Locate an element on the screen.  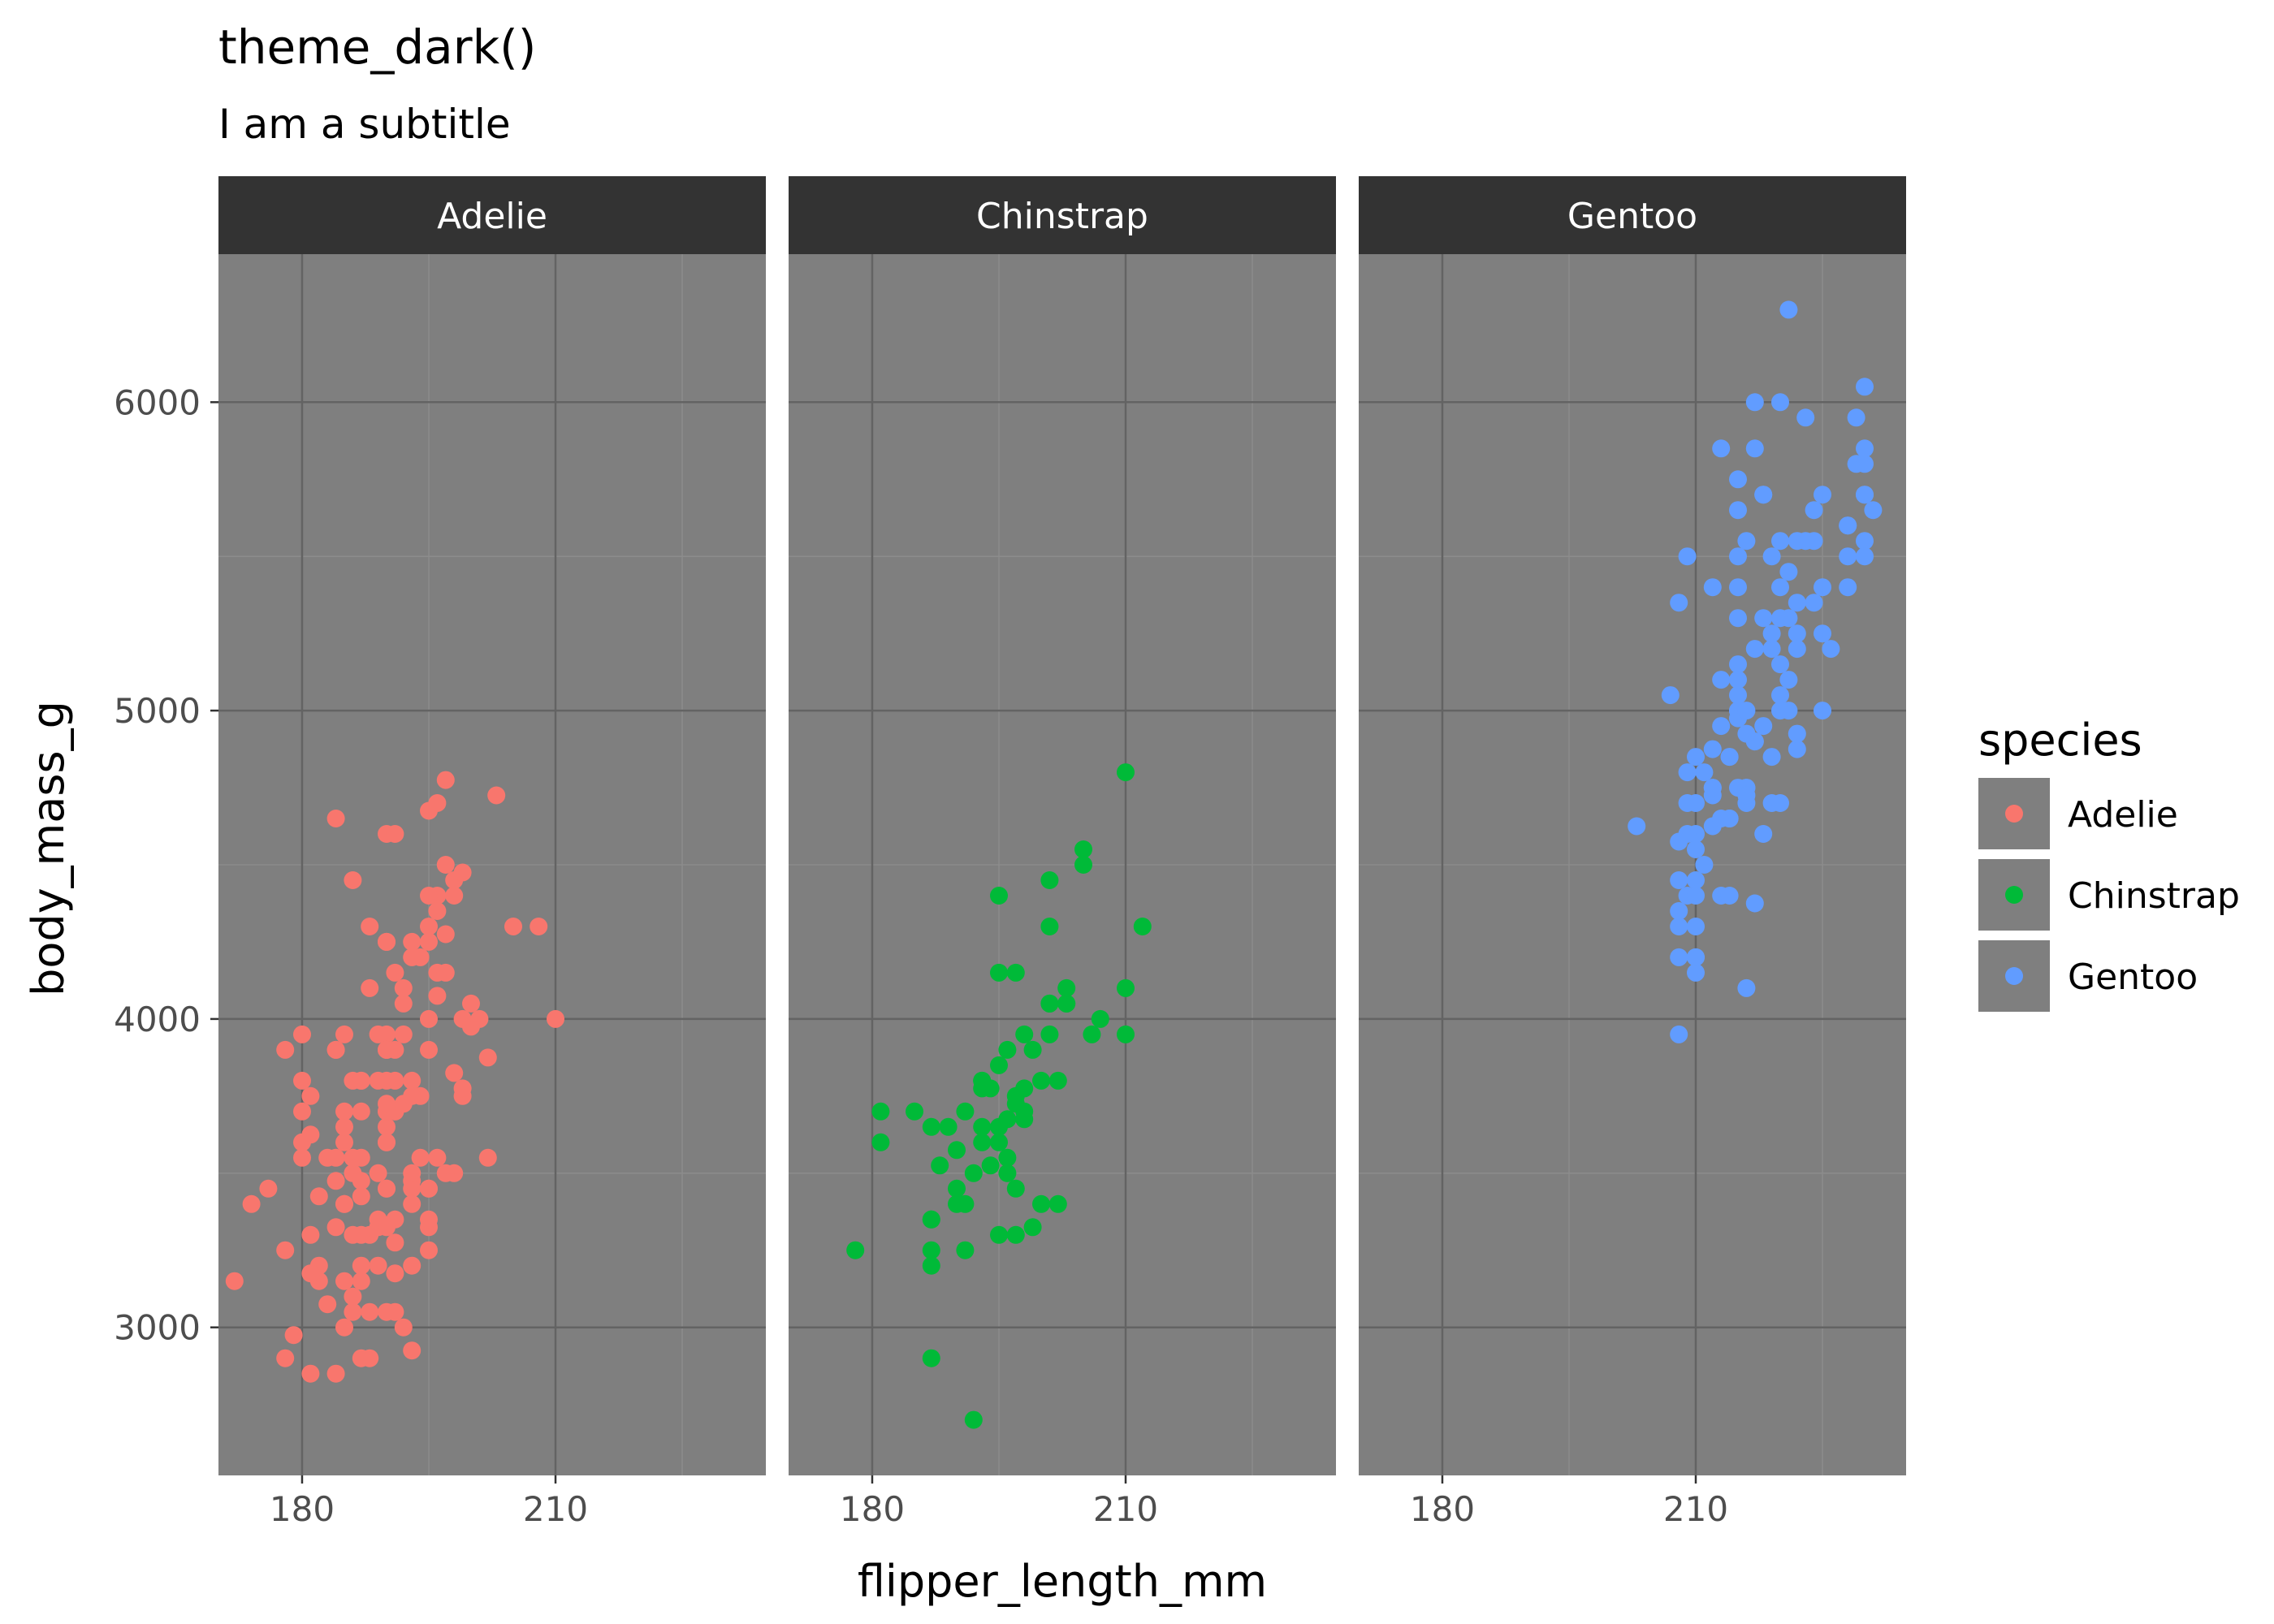
legend-keys: Adelie Chinstrap Gentoo is located at coordinates (2109, 895).